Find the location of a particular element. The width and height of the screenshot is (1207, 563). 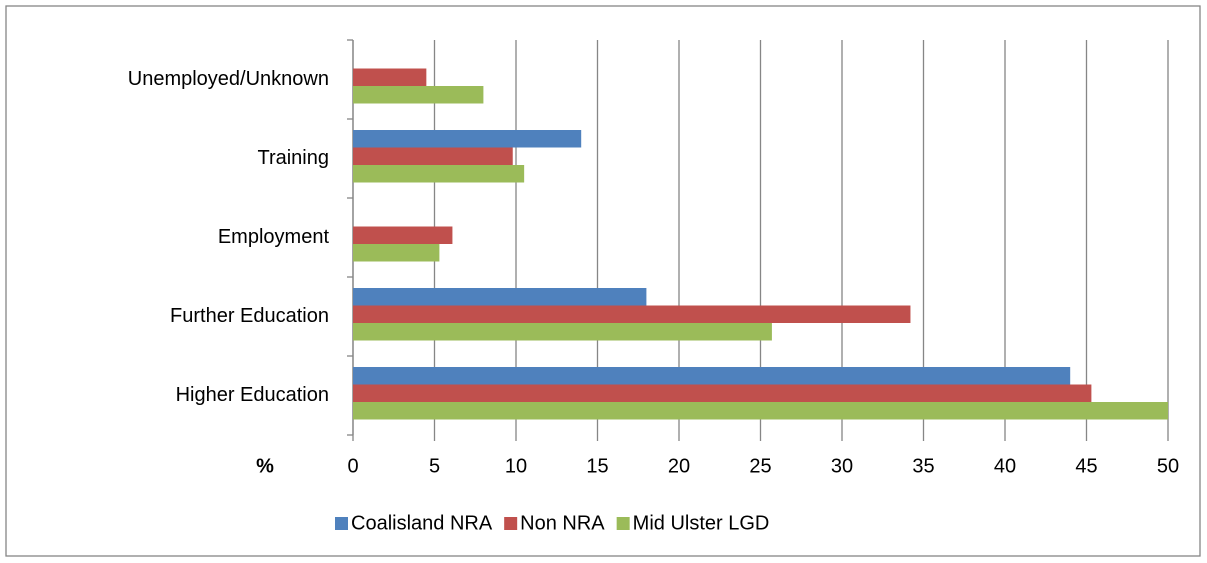

x-tick-label: 20 is located at coordinates (679, 466).